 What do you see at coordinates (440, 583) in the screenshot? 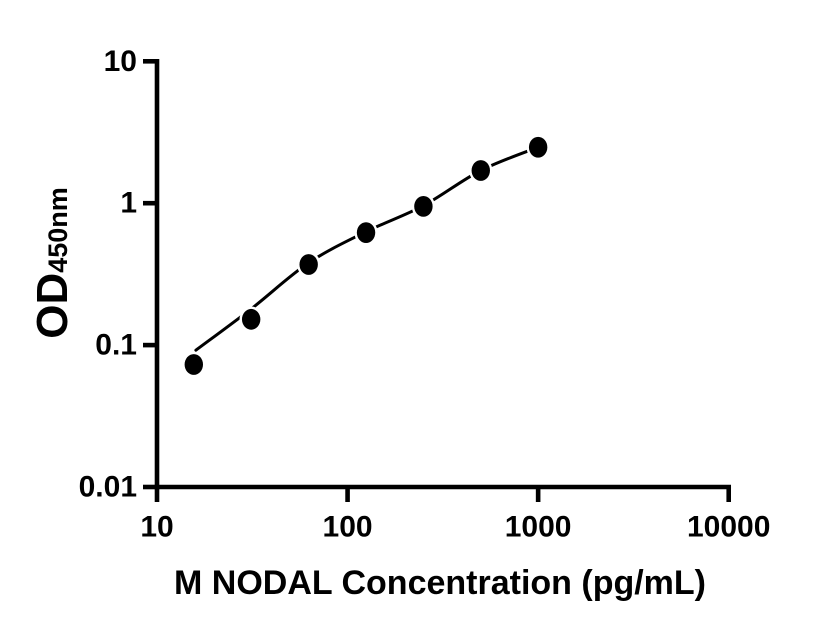
I see `x-axis-title: M NODAL Concentration (pg/mL)` at bounding box center [440, 583].